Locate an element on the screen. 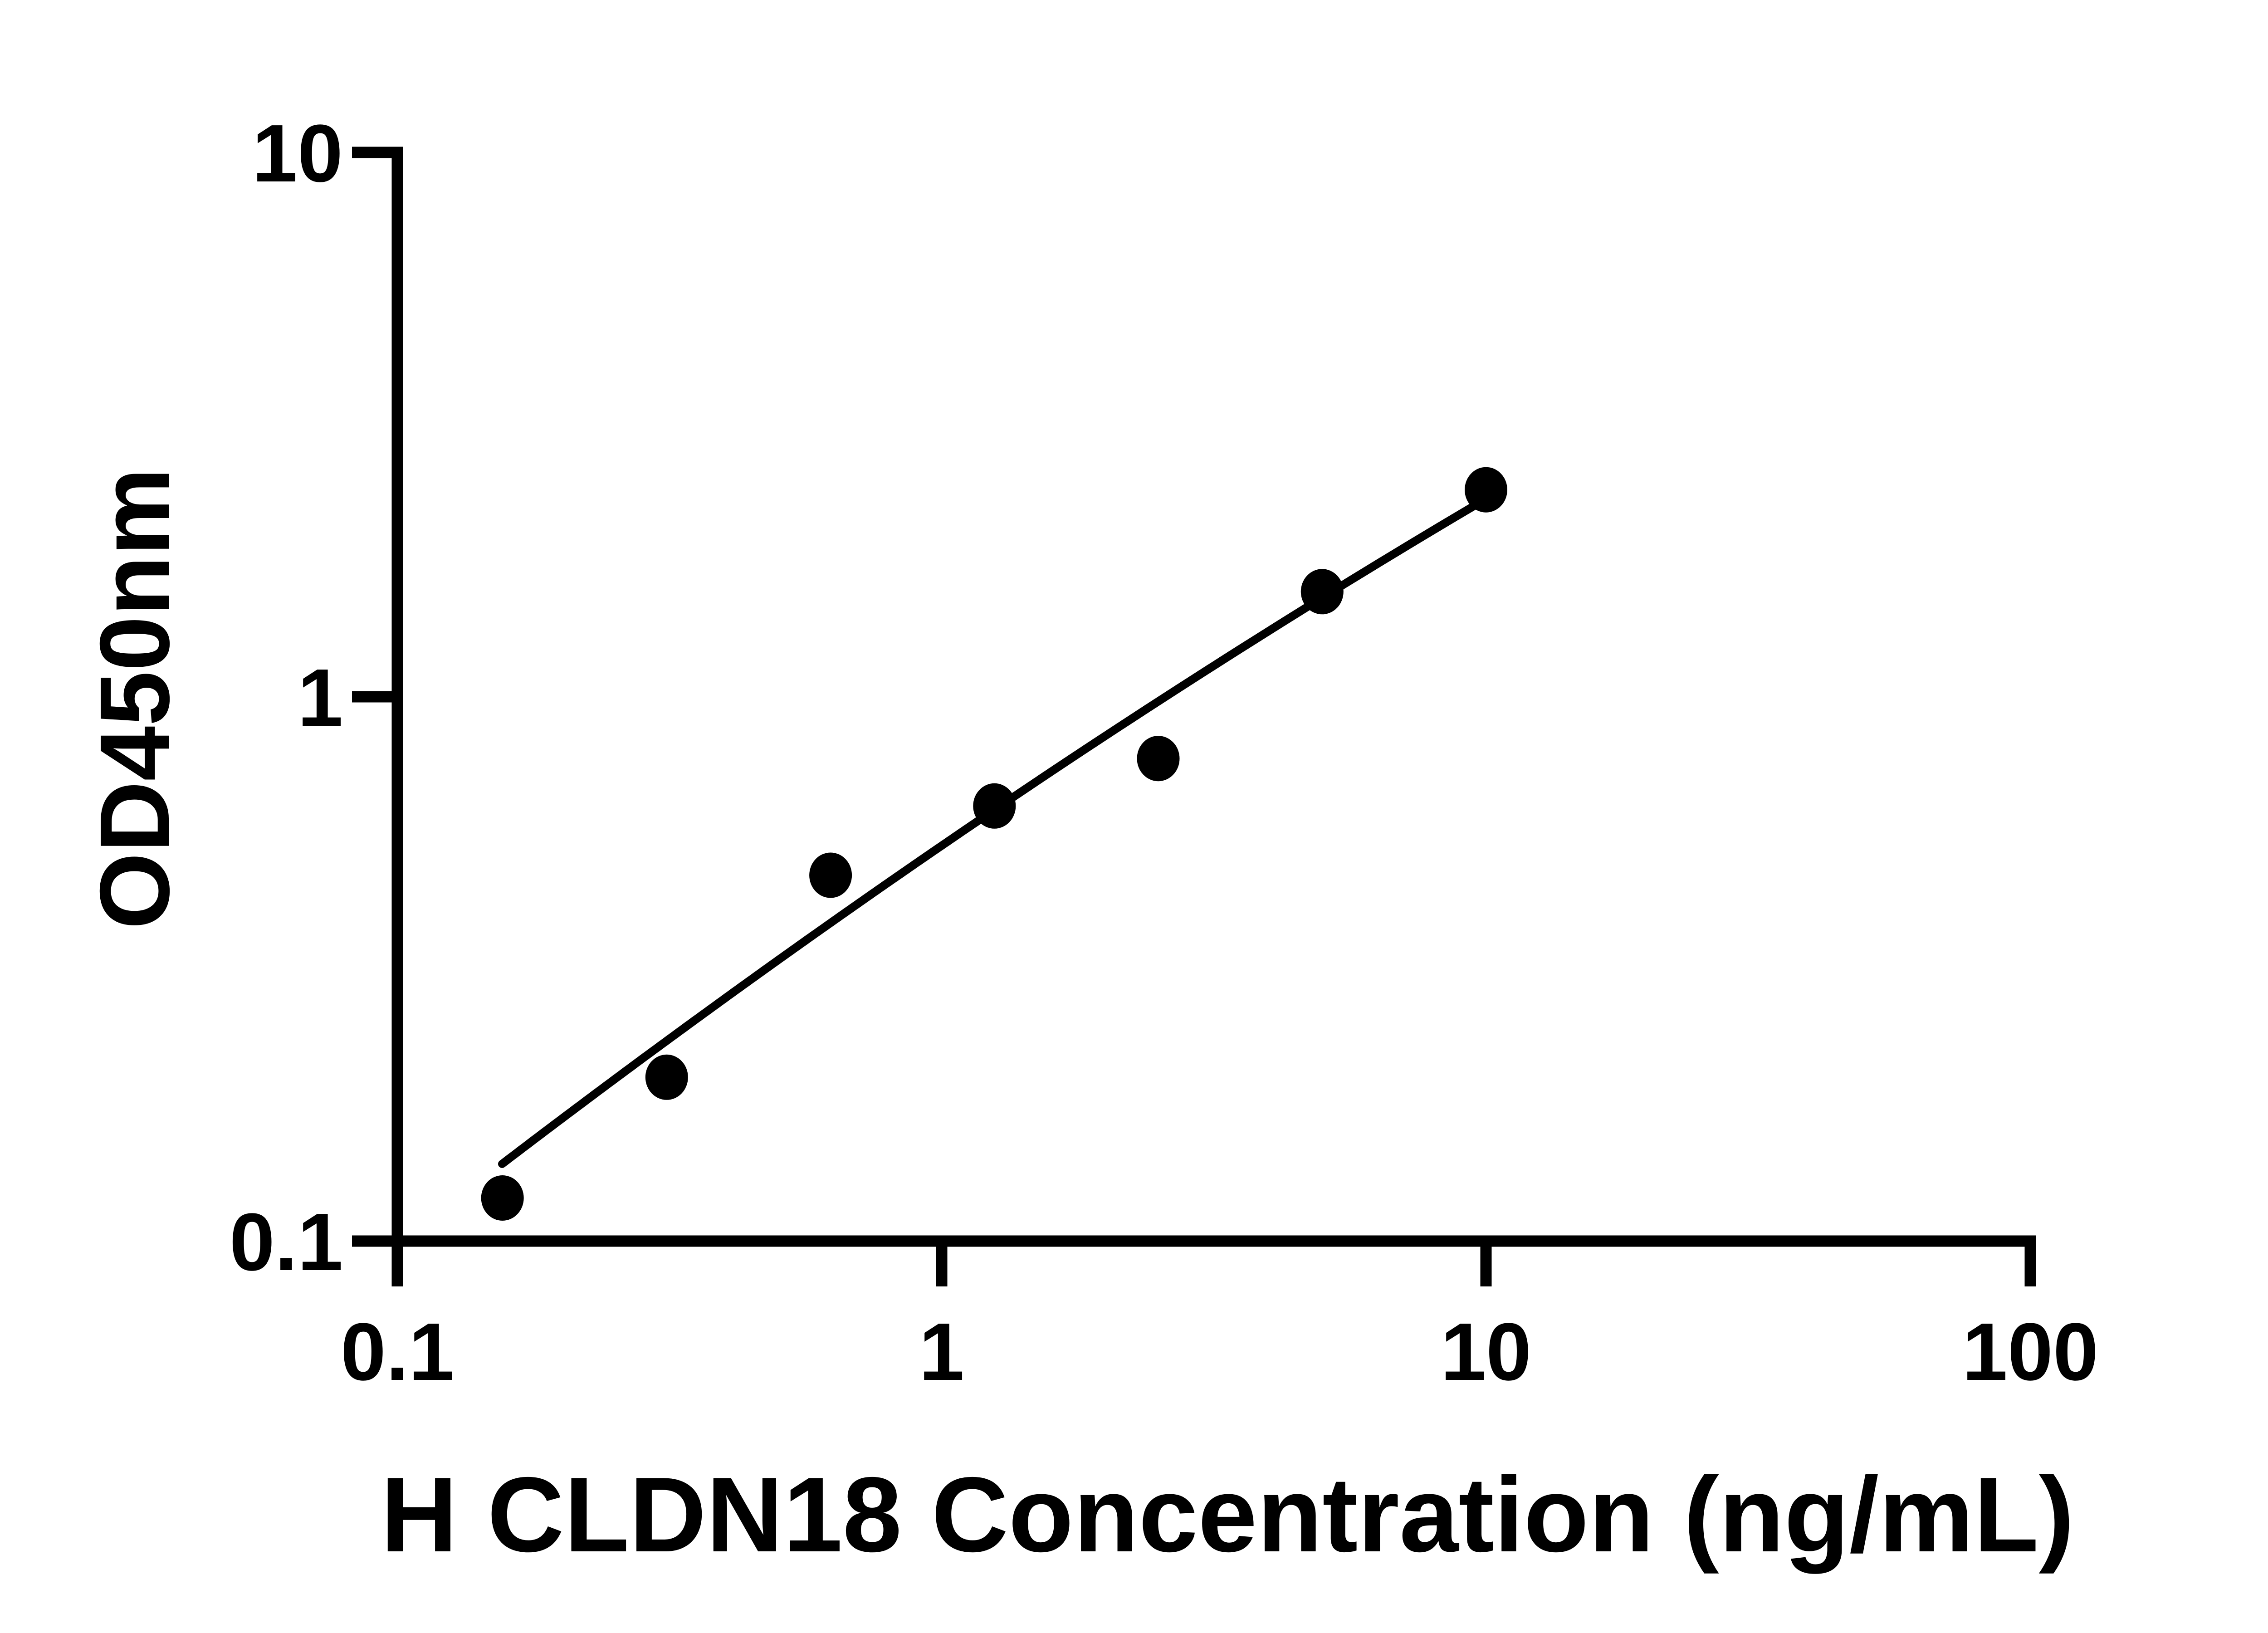 The width and height of the screenshot is (2268, 1633). x-tick-label-1: 1 is located at coordinates (942, 1352).